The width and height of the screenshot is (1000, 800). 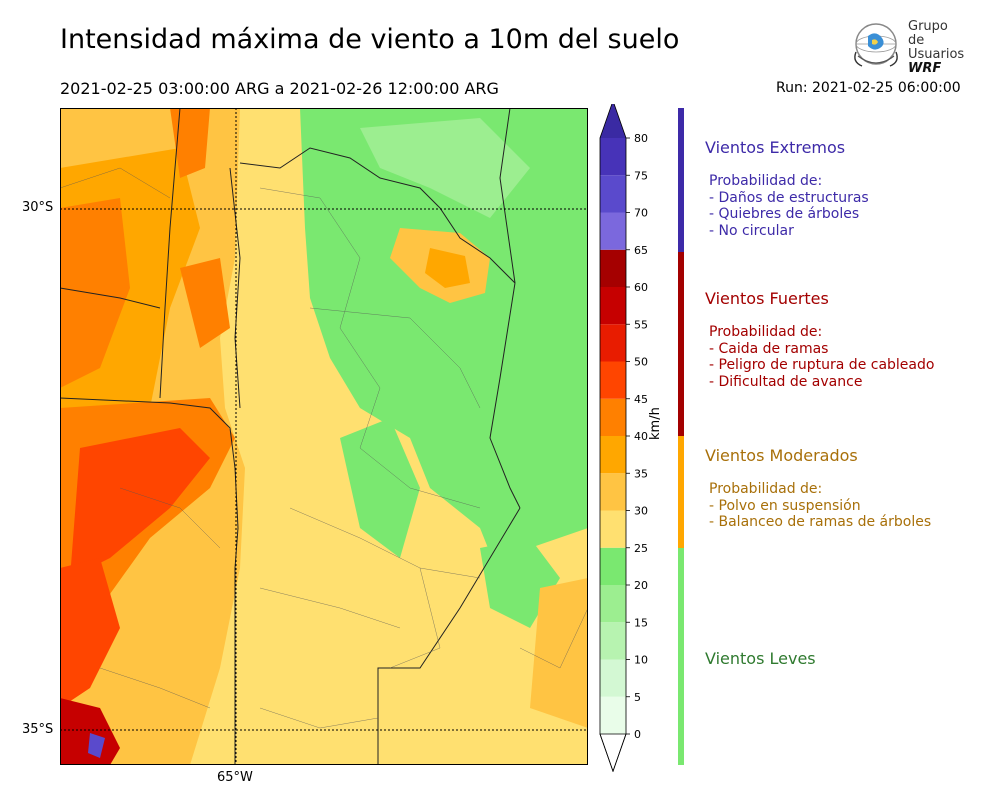 What do you see at coordinates (781, 455) in the screenshot?
I see `category-title: Vientos Moderados` at bounding box center [781, 455].